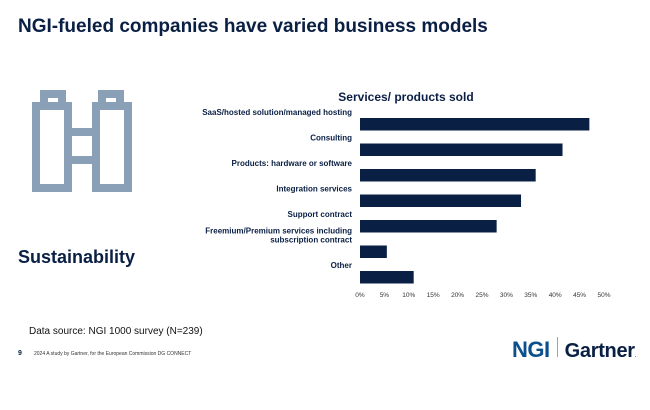  What do you see at coordinates (506, 295) in the screenshot?
I see `x-tick-label: 30%` at bounding box center [506, 295].